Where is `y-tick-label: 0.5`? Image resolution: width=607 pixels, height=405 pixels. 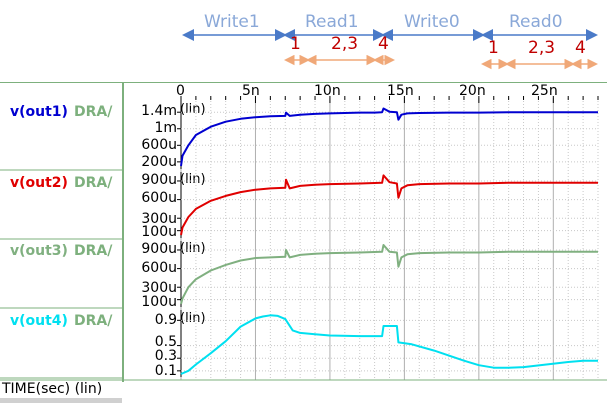
y-tick-label: 0.5 is located at coordinates (165, 342).